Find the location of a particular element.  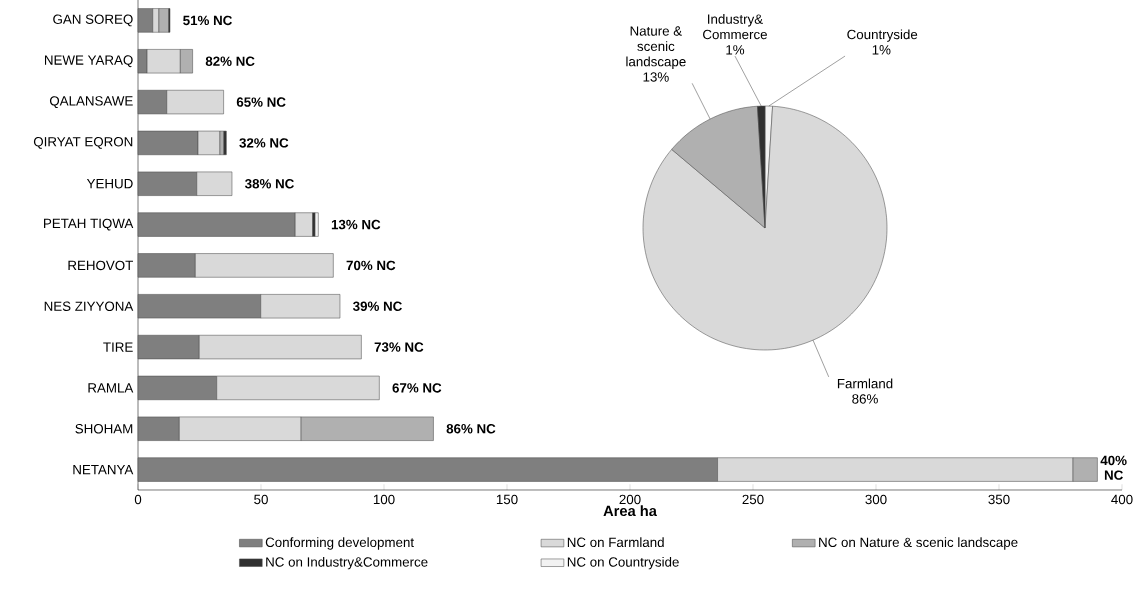

annotation: 40% NC is located at coordinates (1113, 467).